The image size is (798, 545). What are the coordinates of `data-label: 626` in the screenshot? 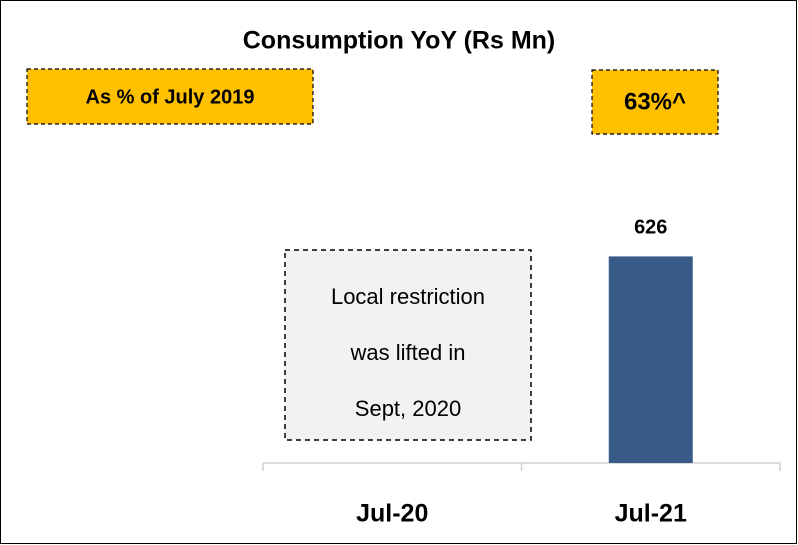 It's located at (650, 228).